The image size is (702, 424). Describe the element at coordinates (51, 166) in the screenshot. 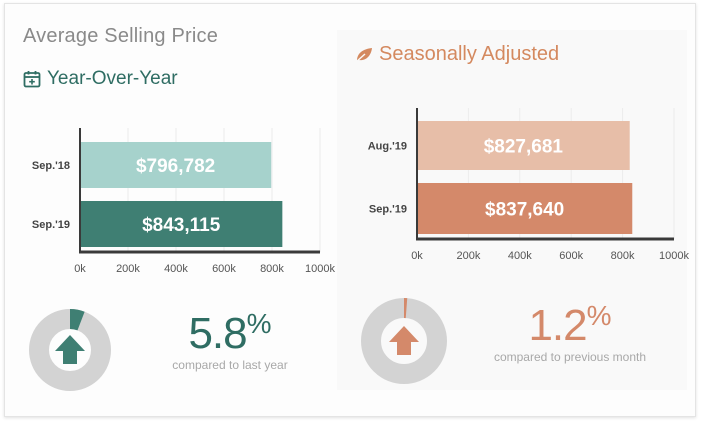

I see `yoy-category-label: Sep.'18` at that location.